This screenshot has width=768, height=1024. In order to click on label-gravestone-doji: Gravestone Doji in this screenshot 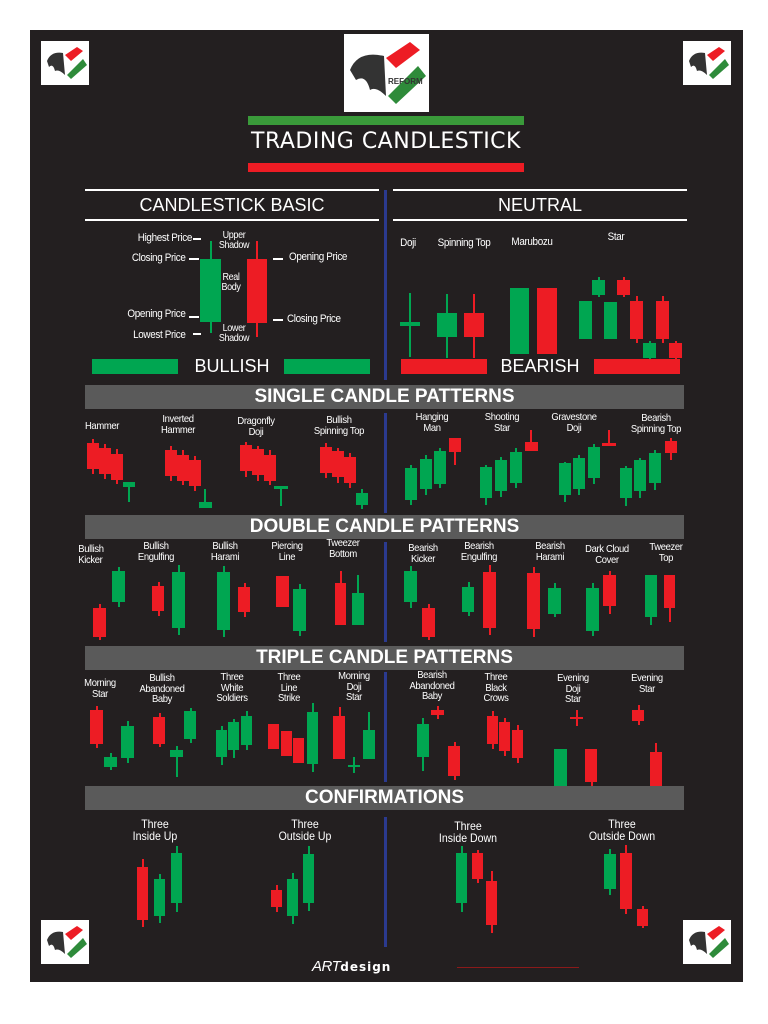, I will do `click(574, 422)`.